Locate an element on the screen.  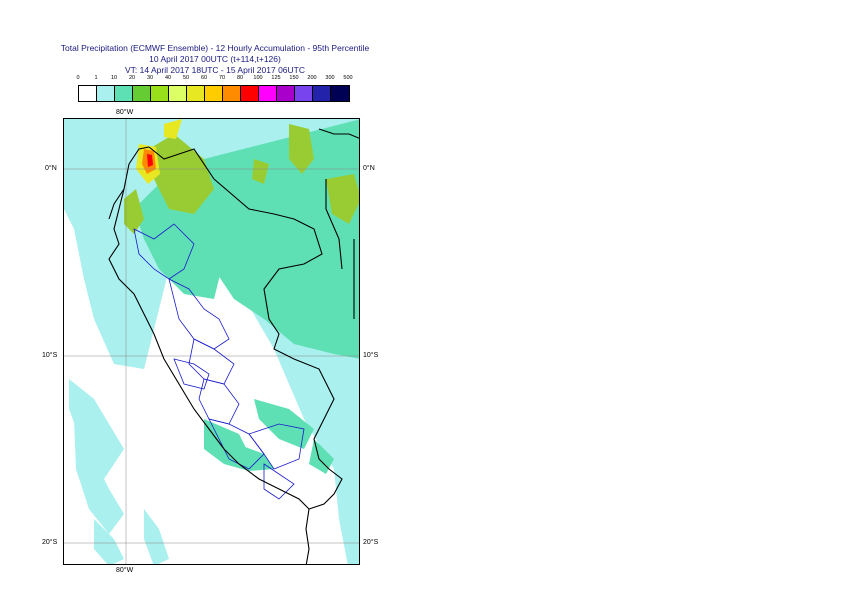
legend-threshold-label: 20 is located at coordinates (132, 78).